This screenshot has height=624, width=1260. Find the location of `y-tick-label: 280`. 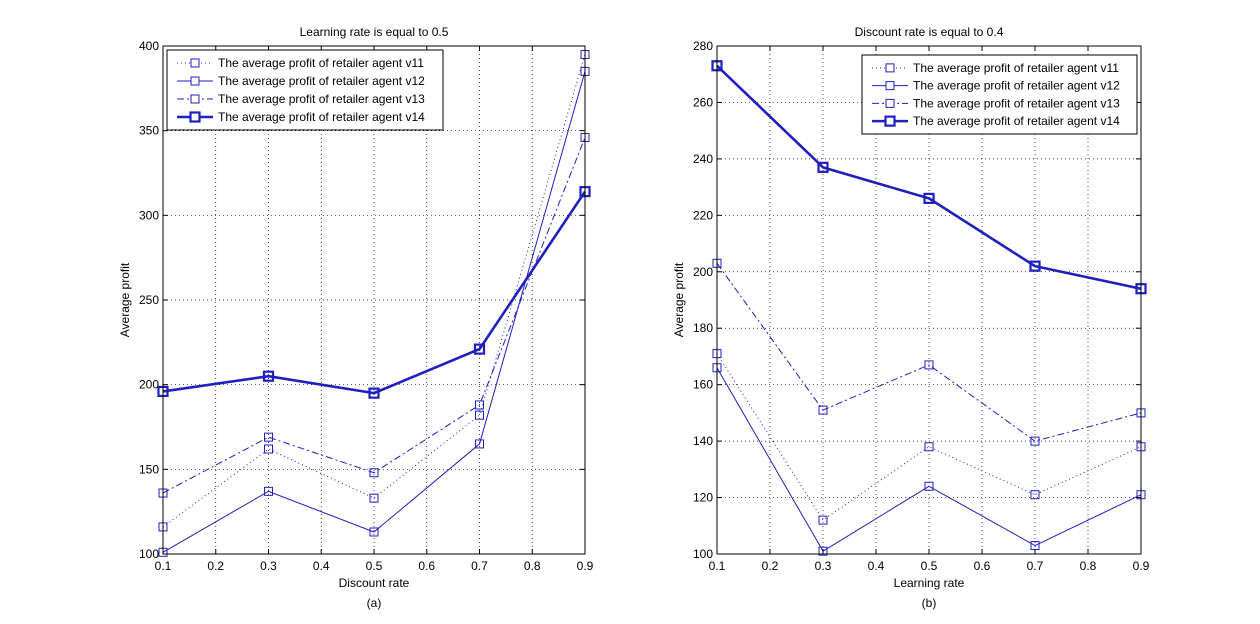

y-tick-label: 280 is located at coordinates (703, 46).